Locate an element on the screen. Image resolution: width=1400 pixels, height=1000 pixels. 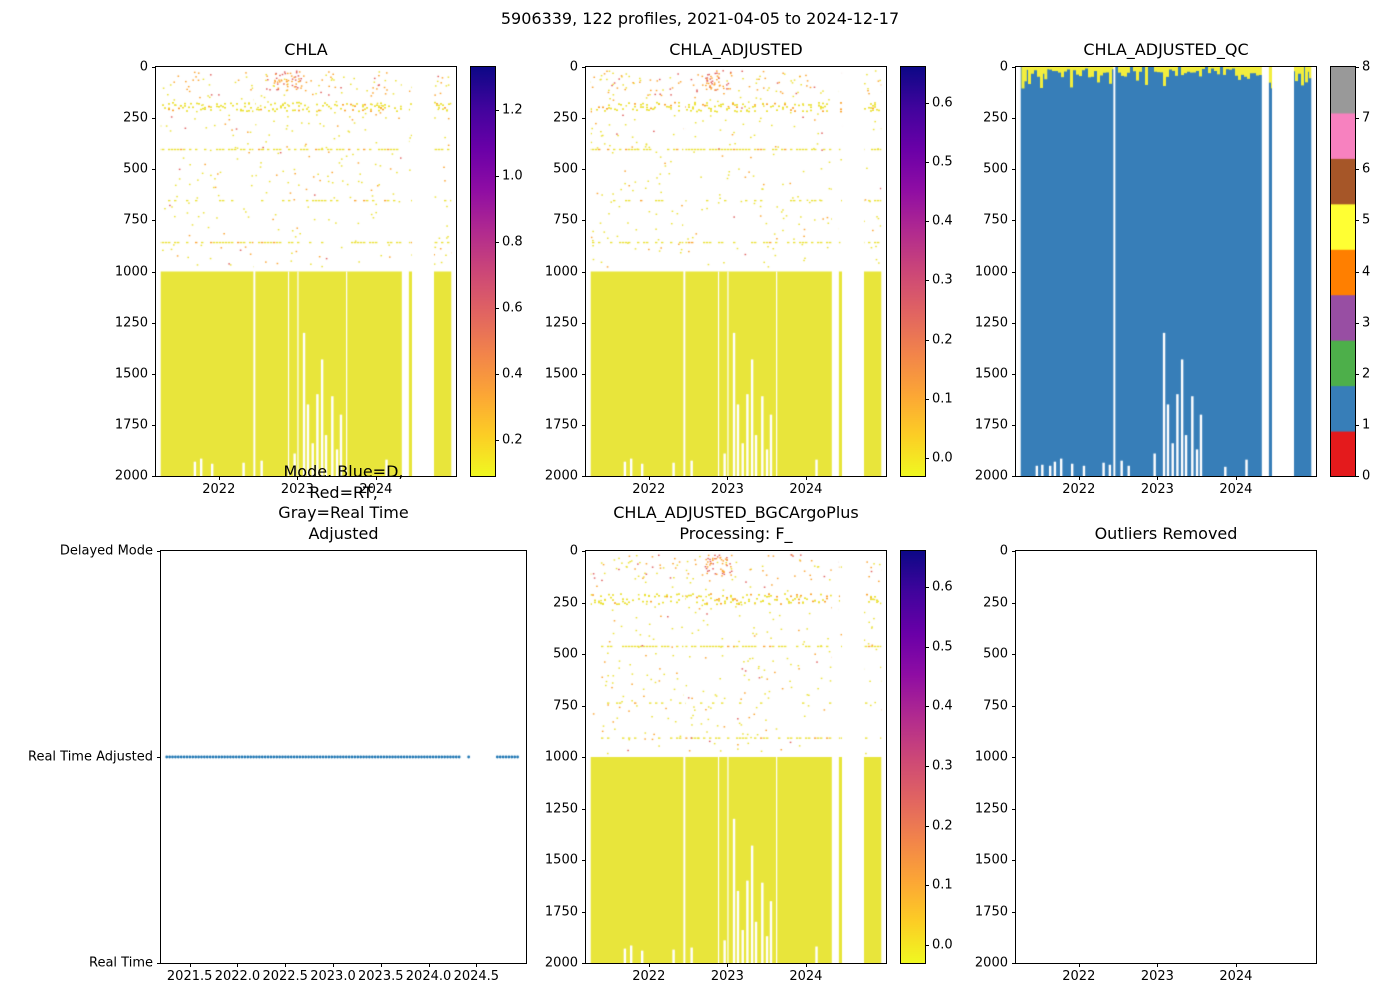
colorbar-tick-label: 7 is located at coordinates (1366, 118).